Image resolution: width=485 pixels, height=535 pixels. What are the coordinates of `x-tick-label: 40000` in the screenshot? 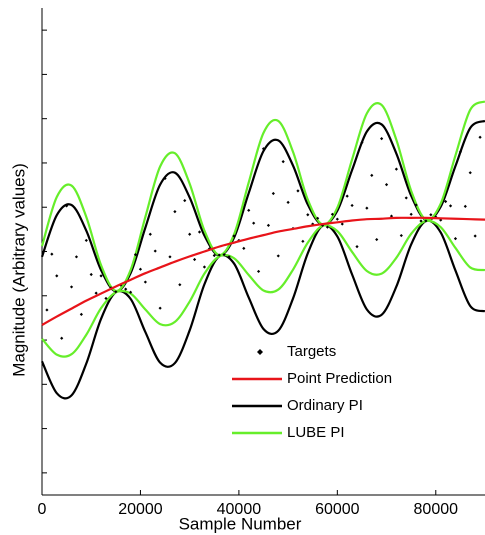 It's located at (239, 509).